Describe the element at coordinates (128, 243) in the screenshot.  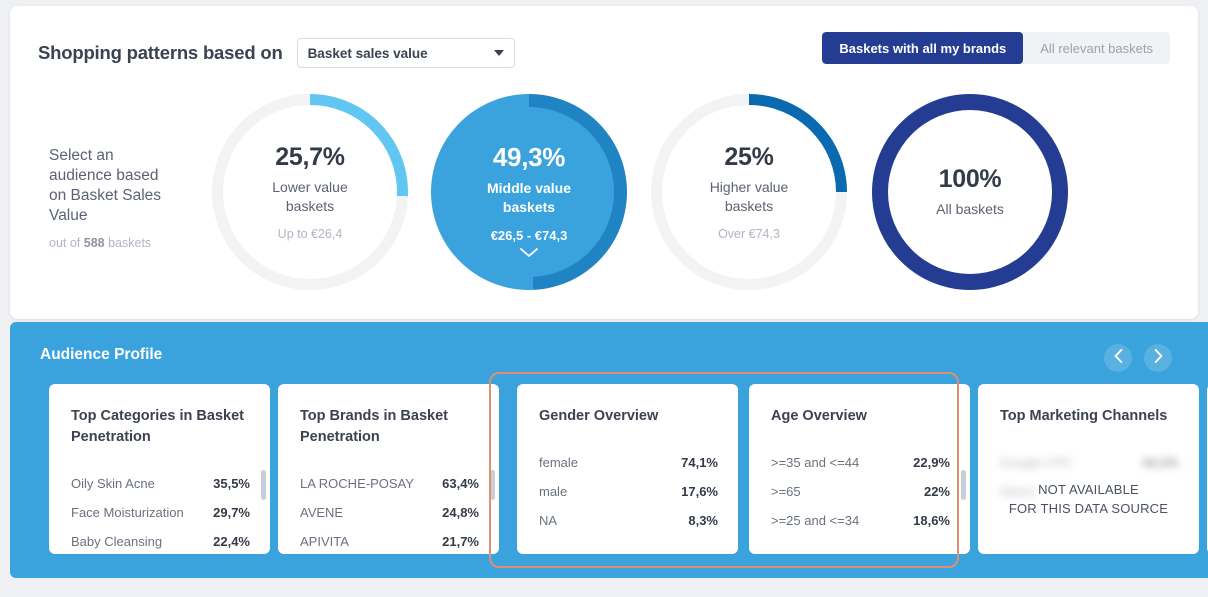
I see `basket-count-suffix: baskets` at that location.